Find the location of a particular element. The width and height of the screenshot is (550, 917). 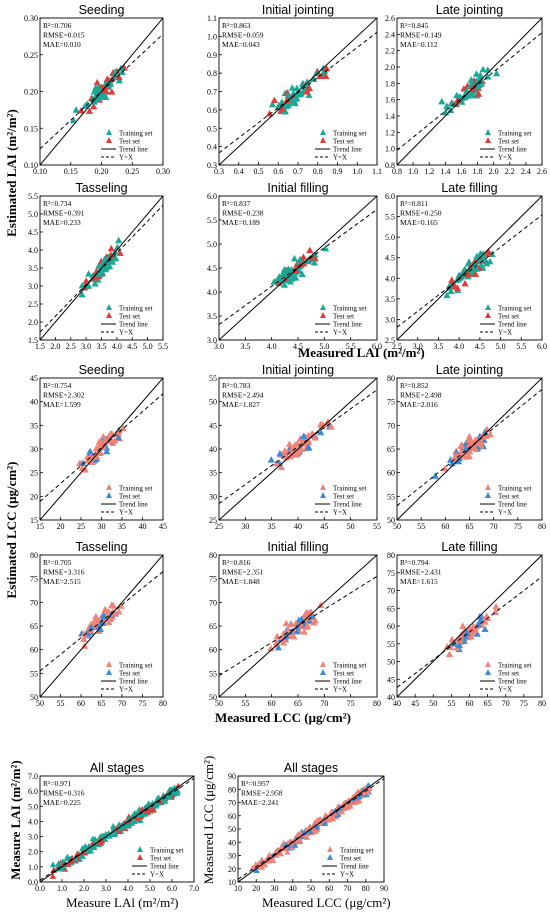

scatter-points is located at coordinates (469, 90).